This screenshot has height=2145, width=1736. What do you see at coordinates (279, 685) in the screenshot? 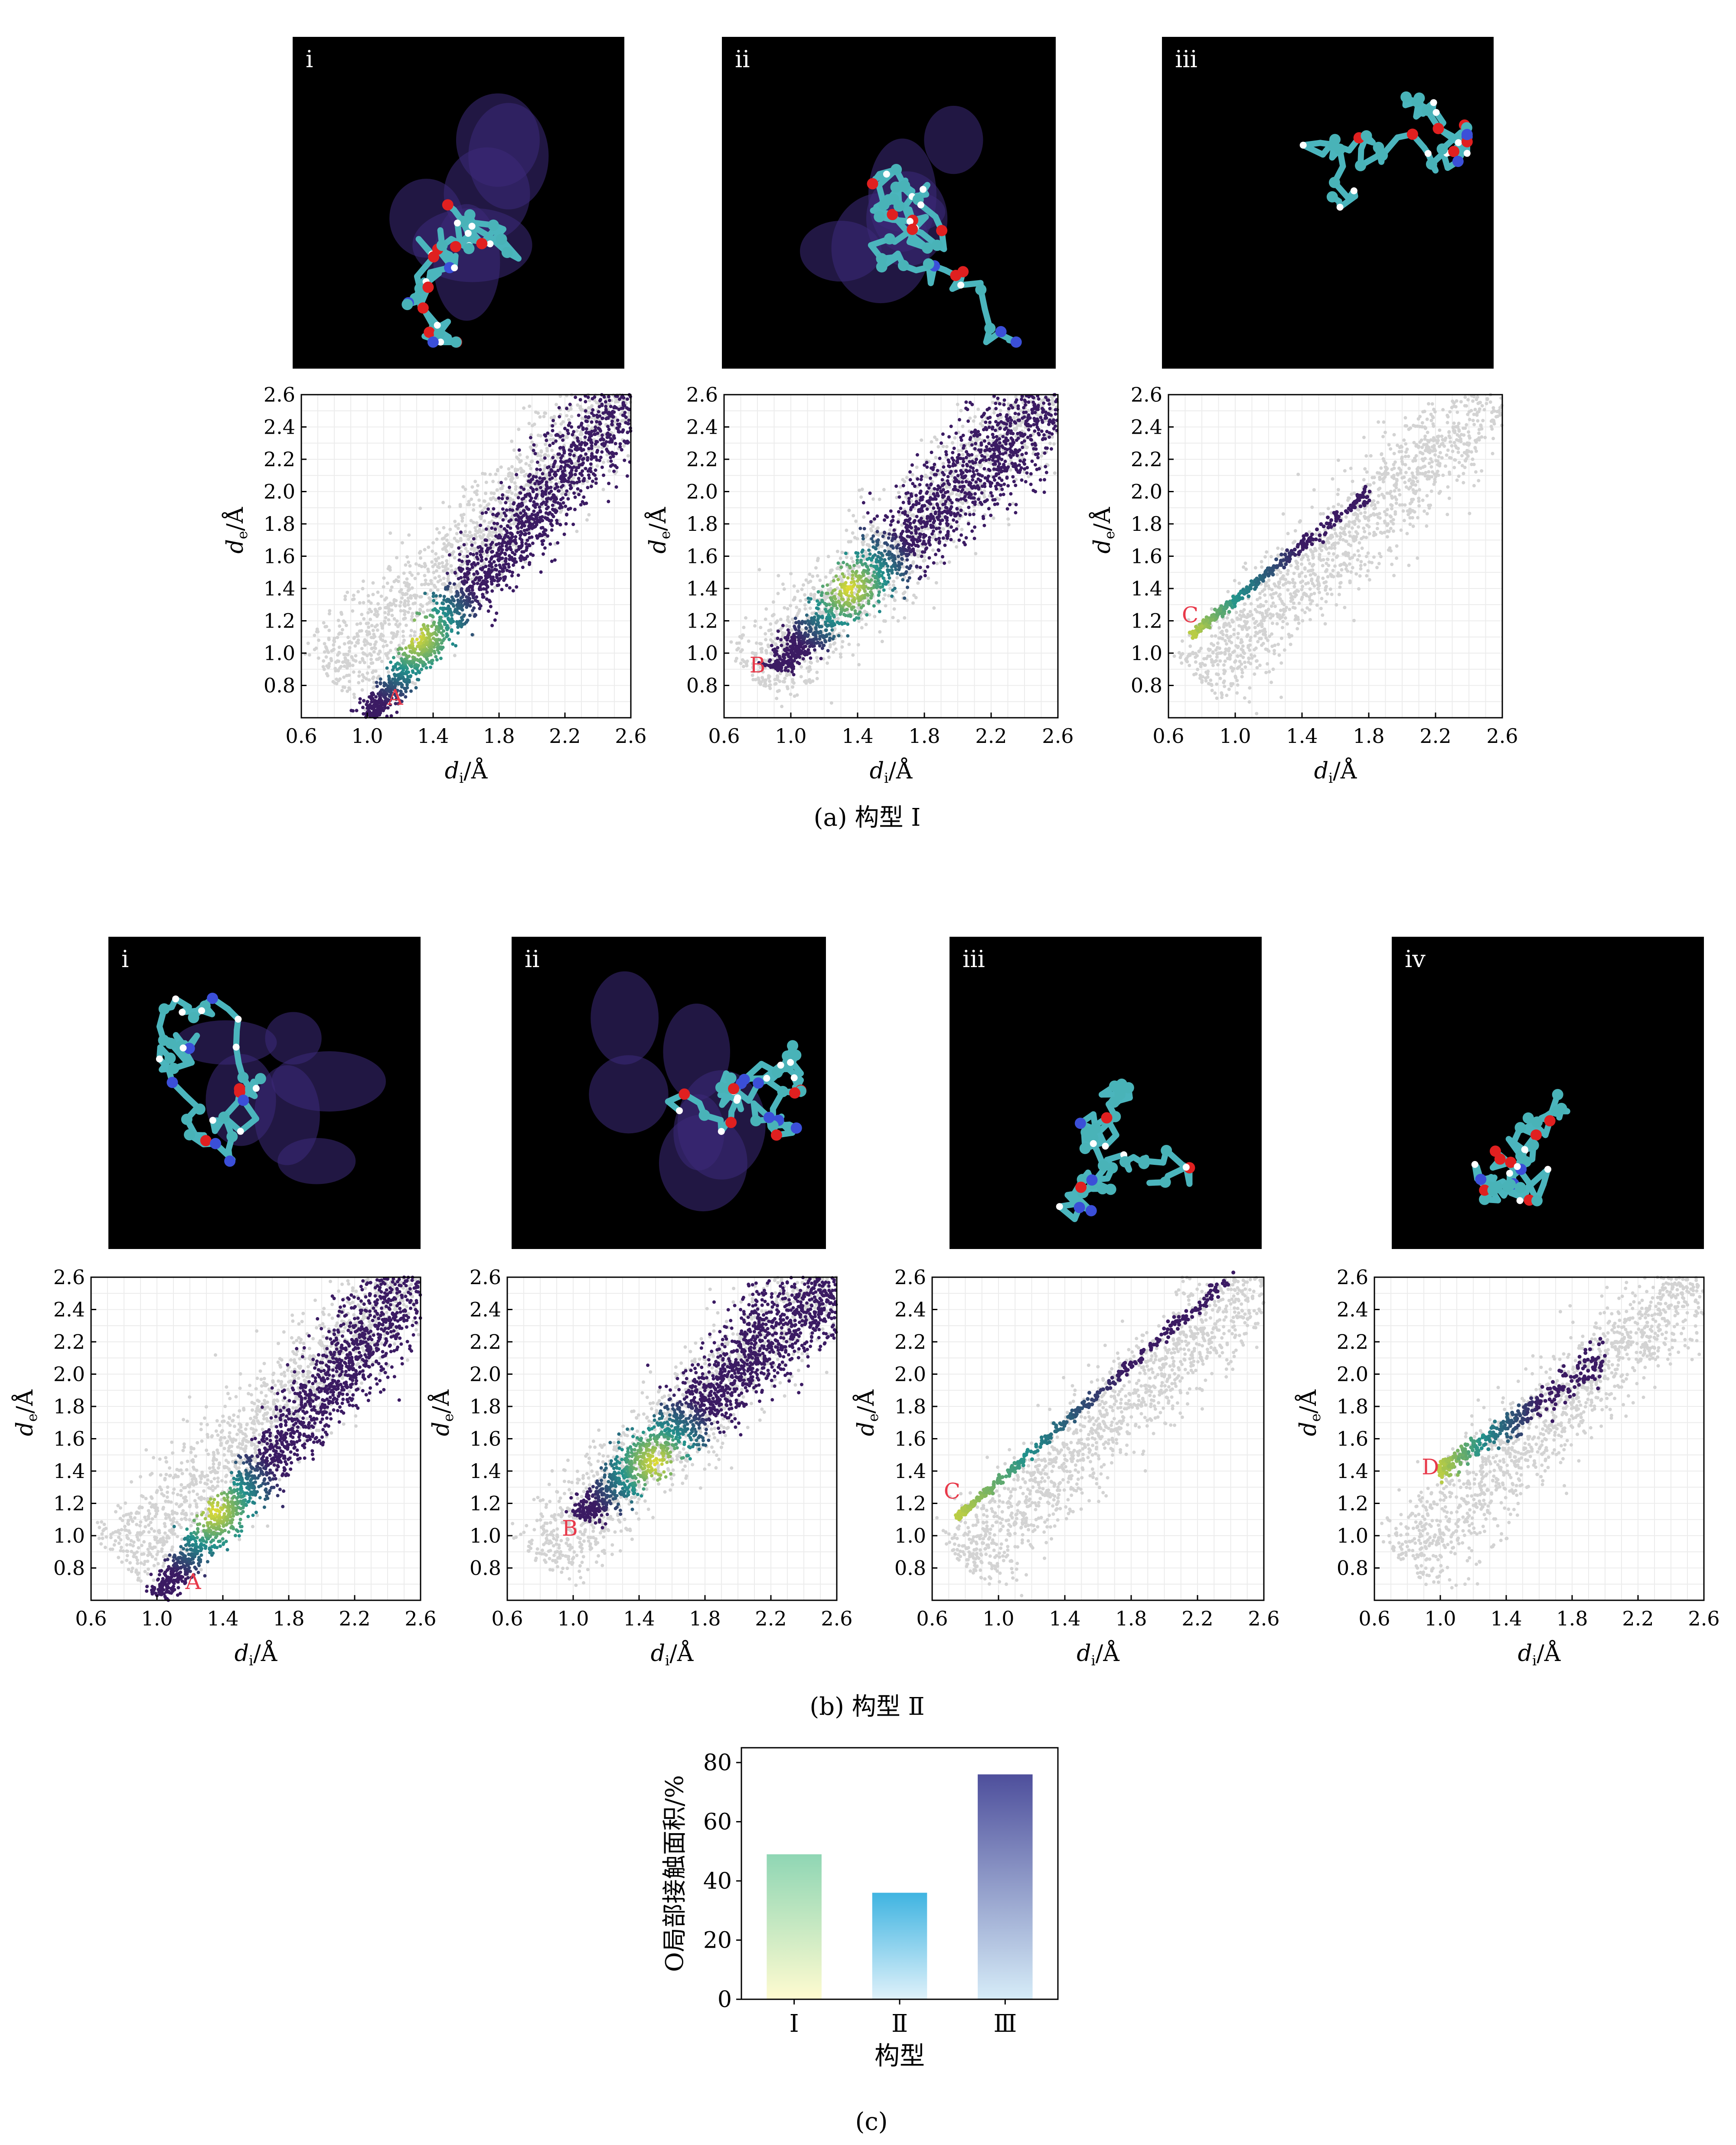
I see `y-tick-label: 0.8` at bounding box center [279, 685].